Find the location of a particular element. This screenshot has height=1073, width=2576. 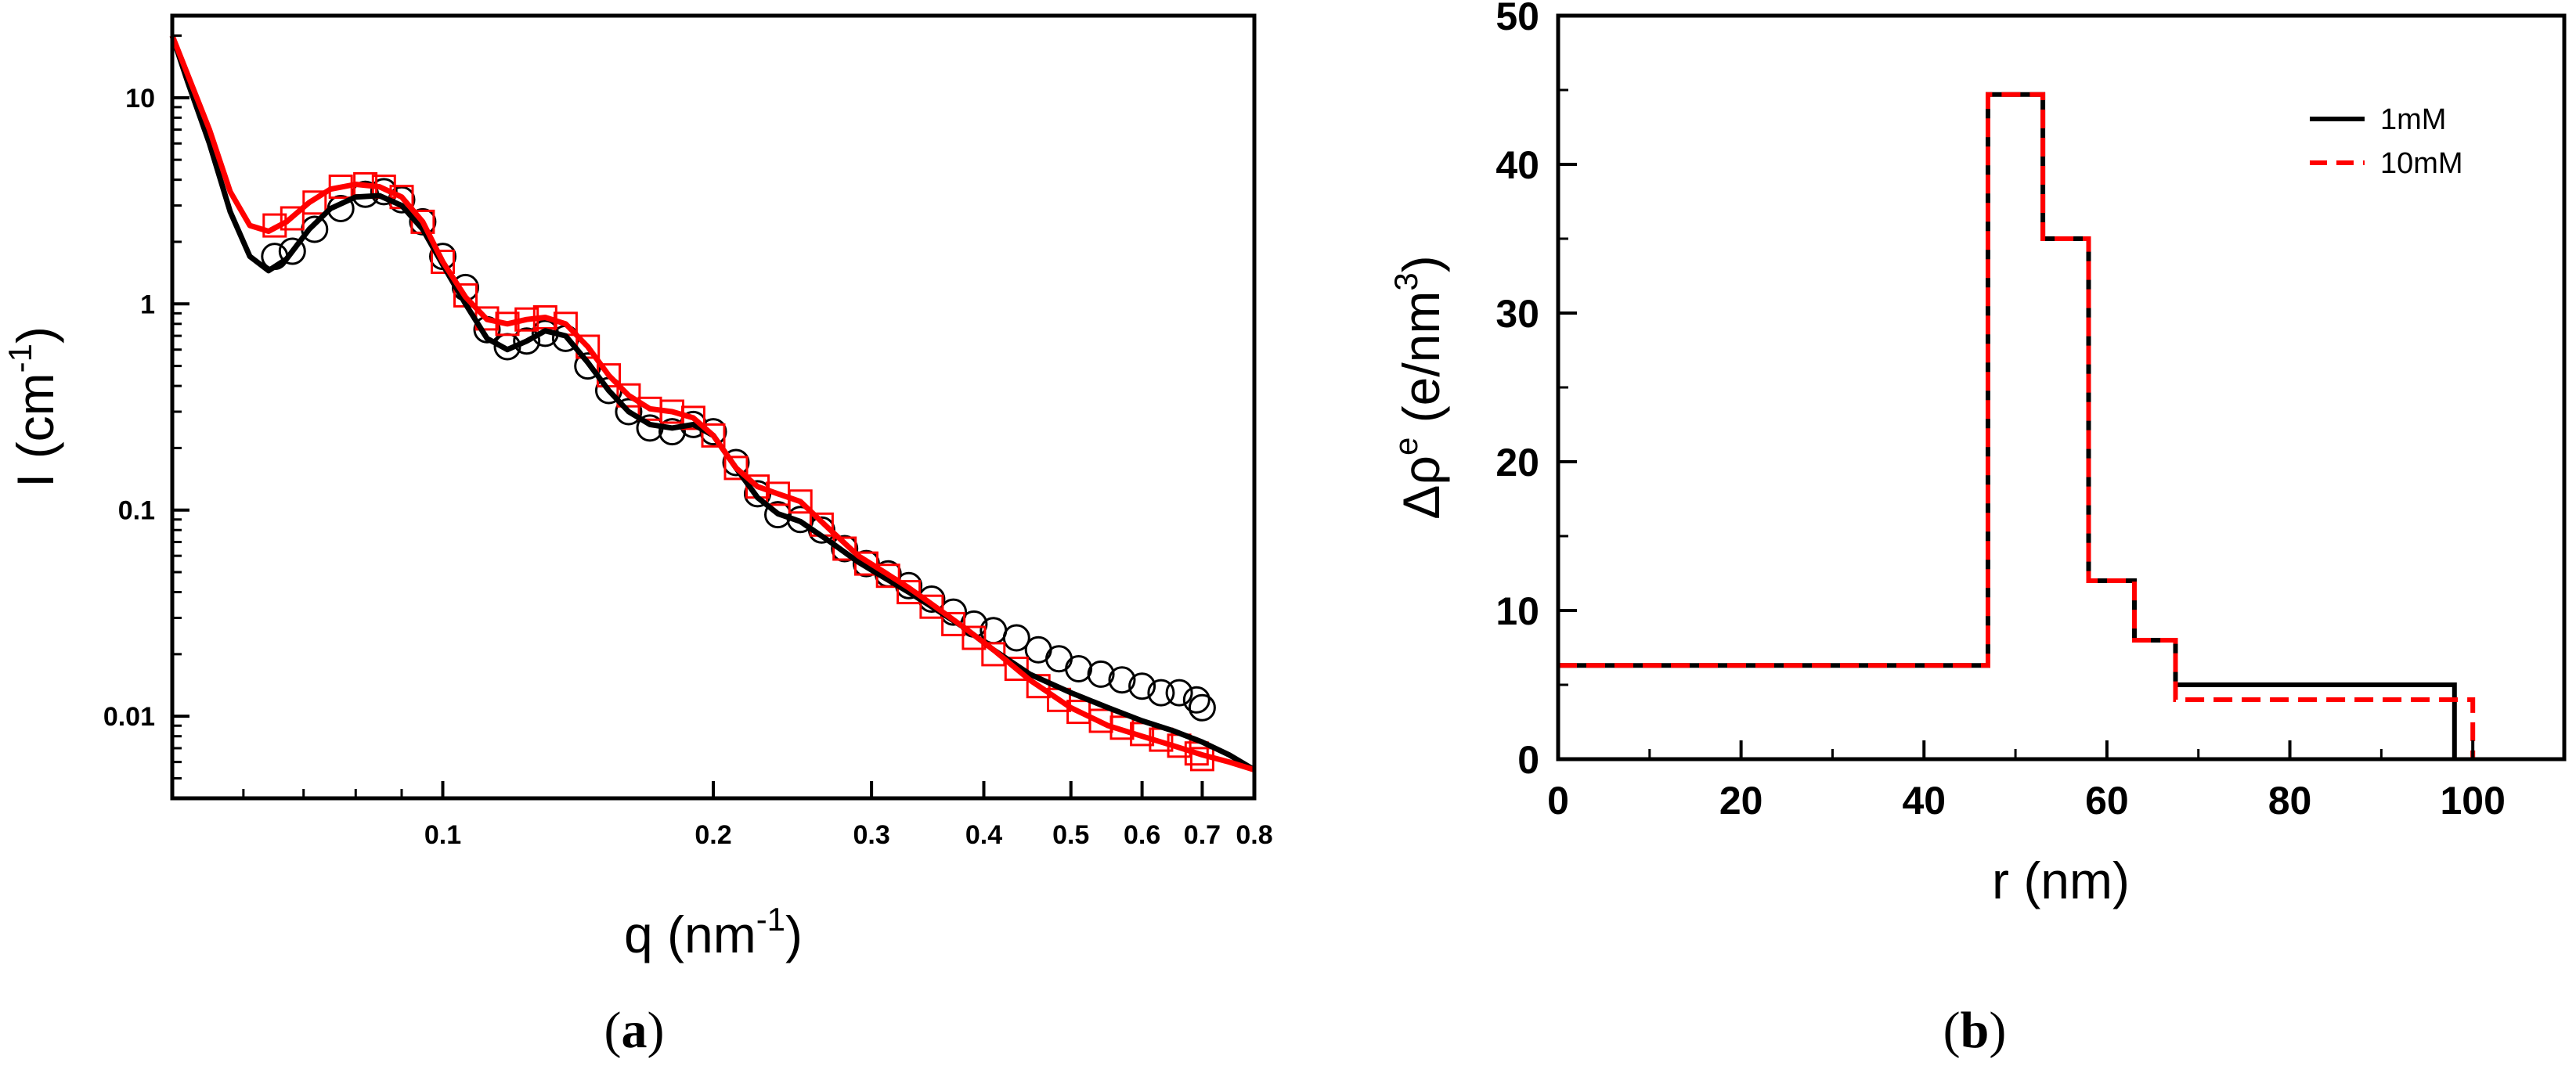

b-ytick-label: 40 is located at coordinates (1517, 165).